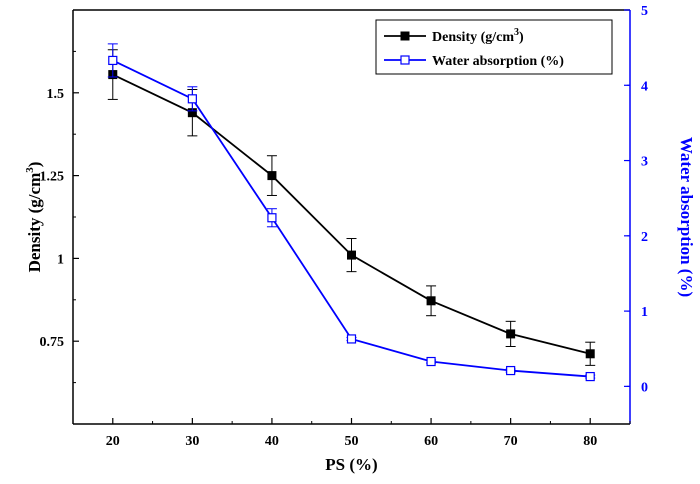 The width and height of the screenshot is (700, 484). What do you see at coordinates (272, 441) in the screenshot?
I see `x-tick-label: 40` at bounding box center [272, 441].